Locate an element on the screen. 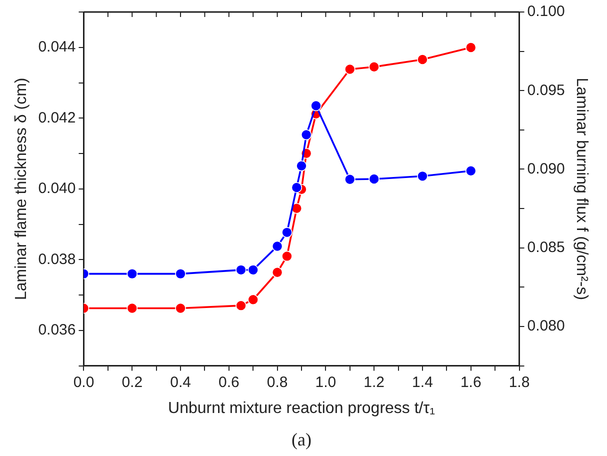 The width and height of the screenshot is (607, 456). y2-tick-label: 0.095 is located at coordinates (546, 90).